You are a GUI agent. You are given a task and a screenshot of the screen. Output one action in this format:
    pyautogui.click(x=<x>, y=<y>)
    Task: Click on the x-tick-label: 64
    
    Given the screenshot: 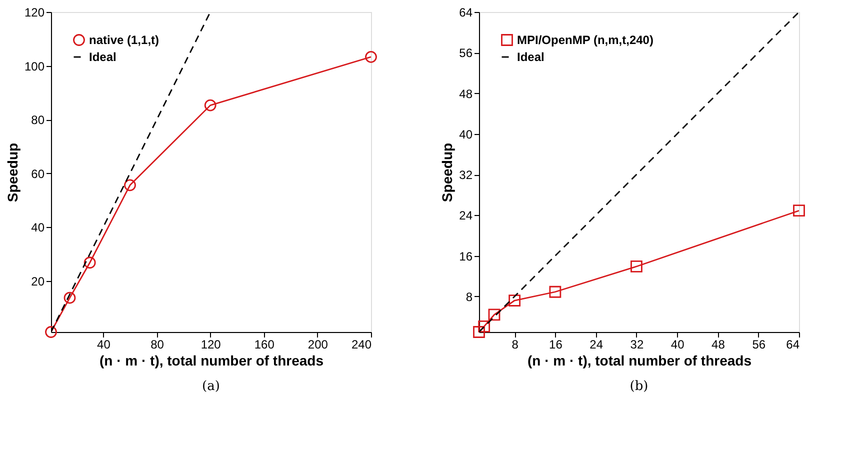 What is the action you would take?
    pyautogui.click(x=793, y=345)
    